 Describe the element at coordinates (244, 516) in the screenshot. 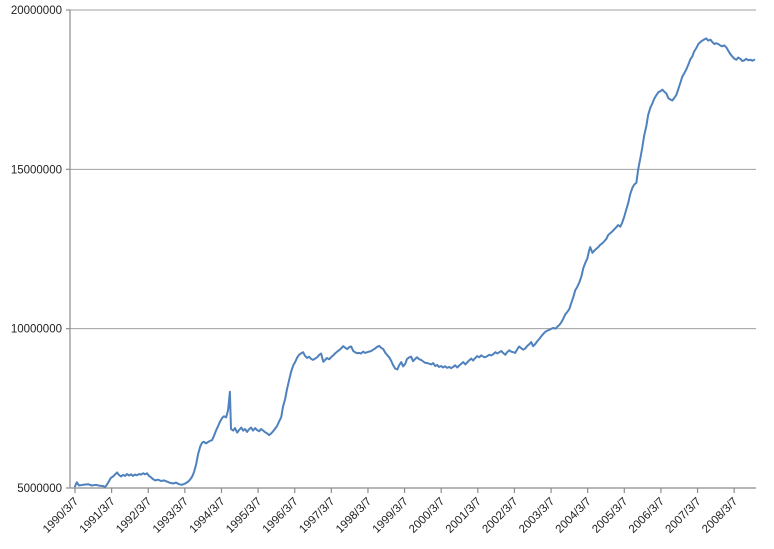

I see `x-axis-tick-label: 1995/3/7` at that location.